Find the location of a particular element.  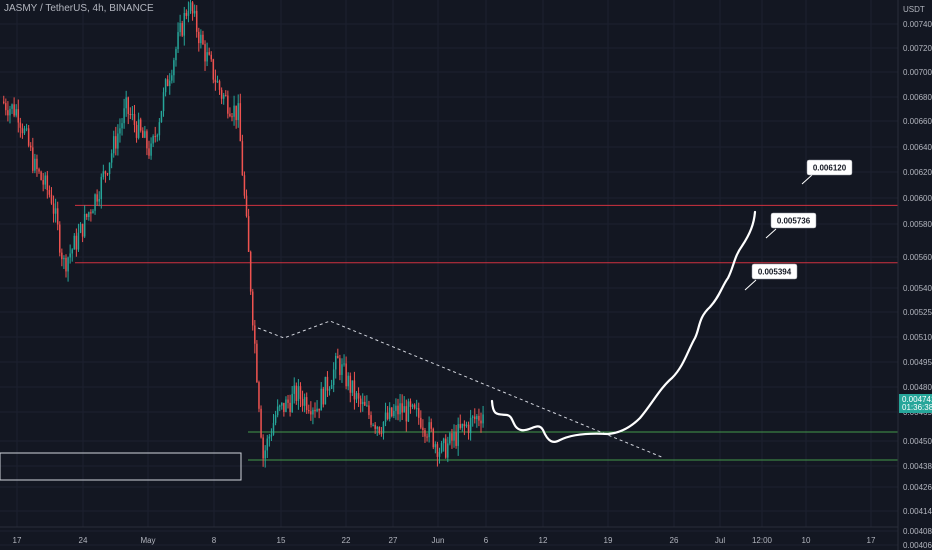

current-price-tag-bg is located at coordinates (915, 403).